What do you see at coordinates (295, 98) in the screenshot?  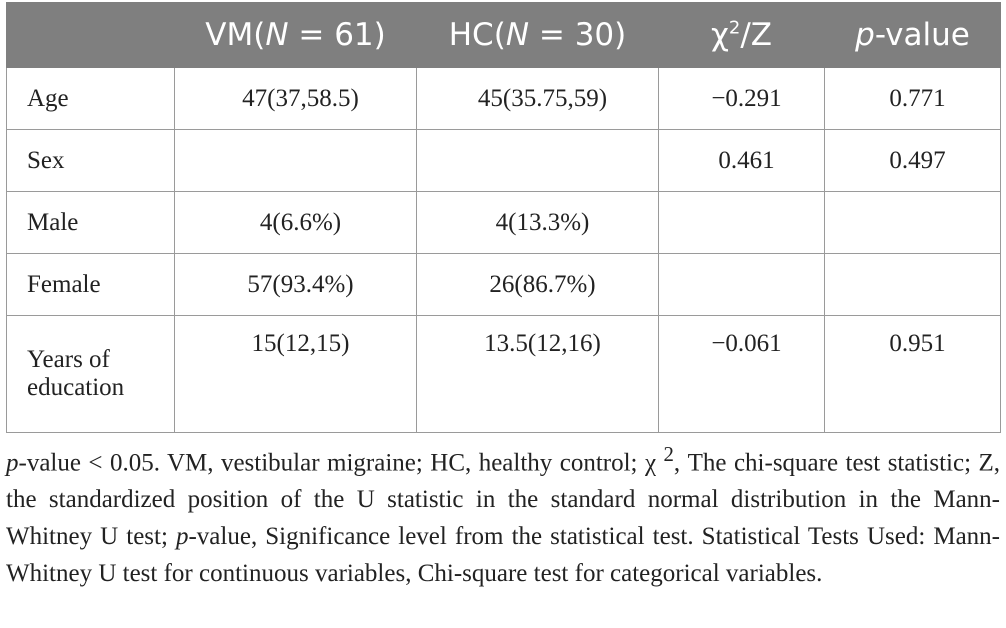 I see `cell-vm: 47(37,58.5)` at bounding box center [295, 98].